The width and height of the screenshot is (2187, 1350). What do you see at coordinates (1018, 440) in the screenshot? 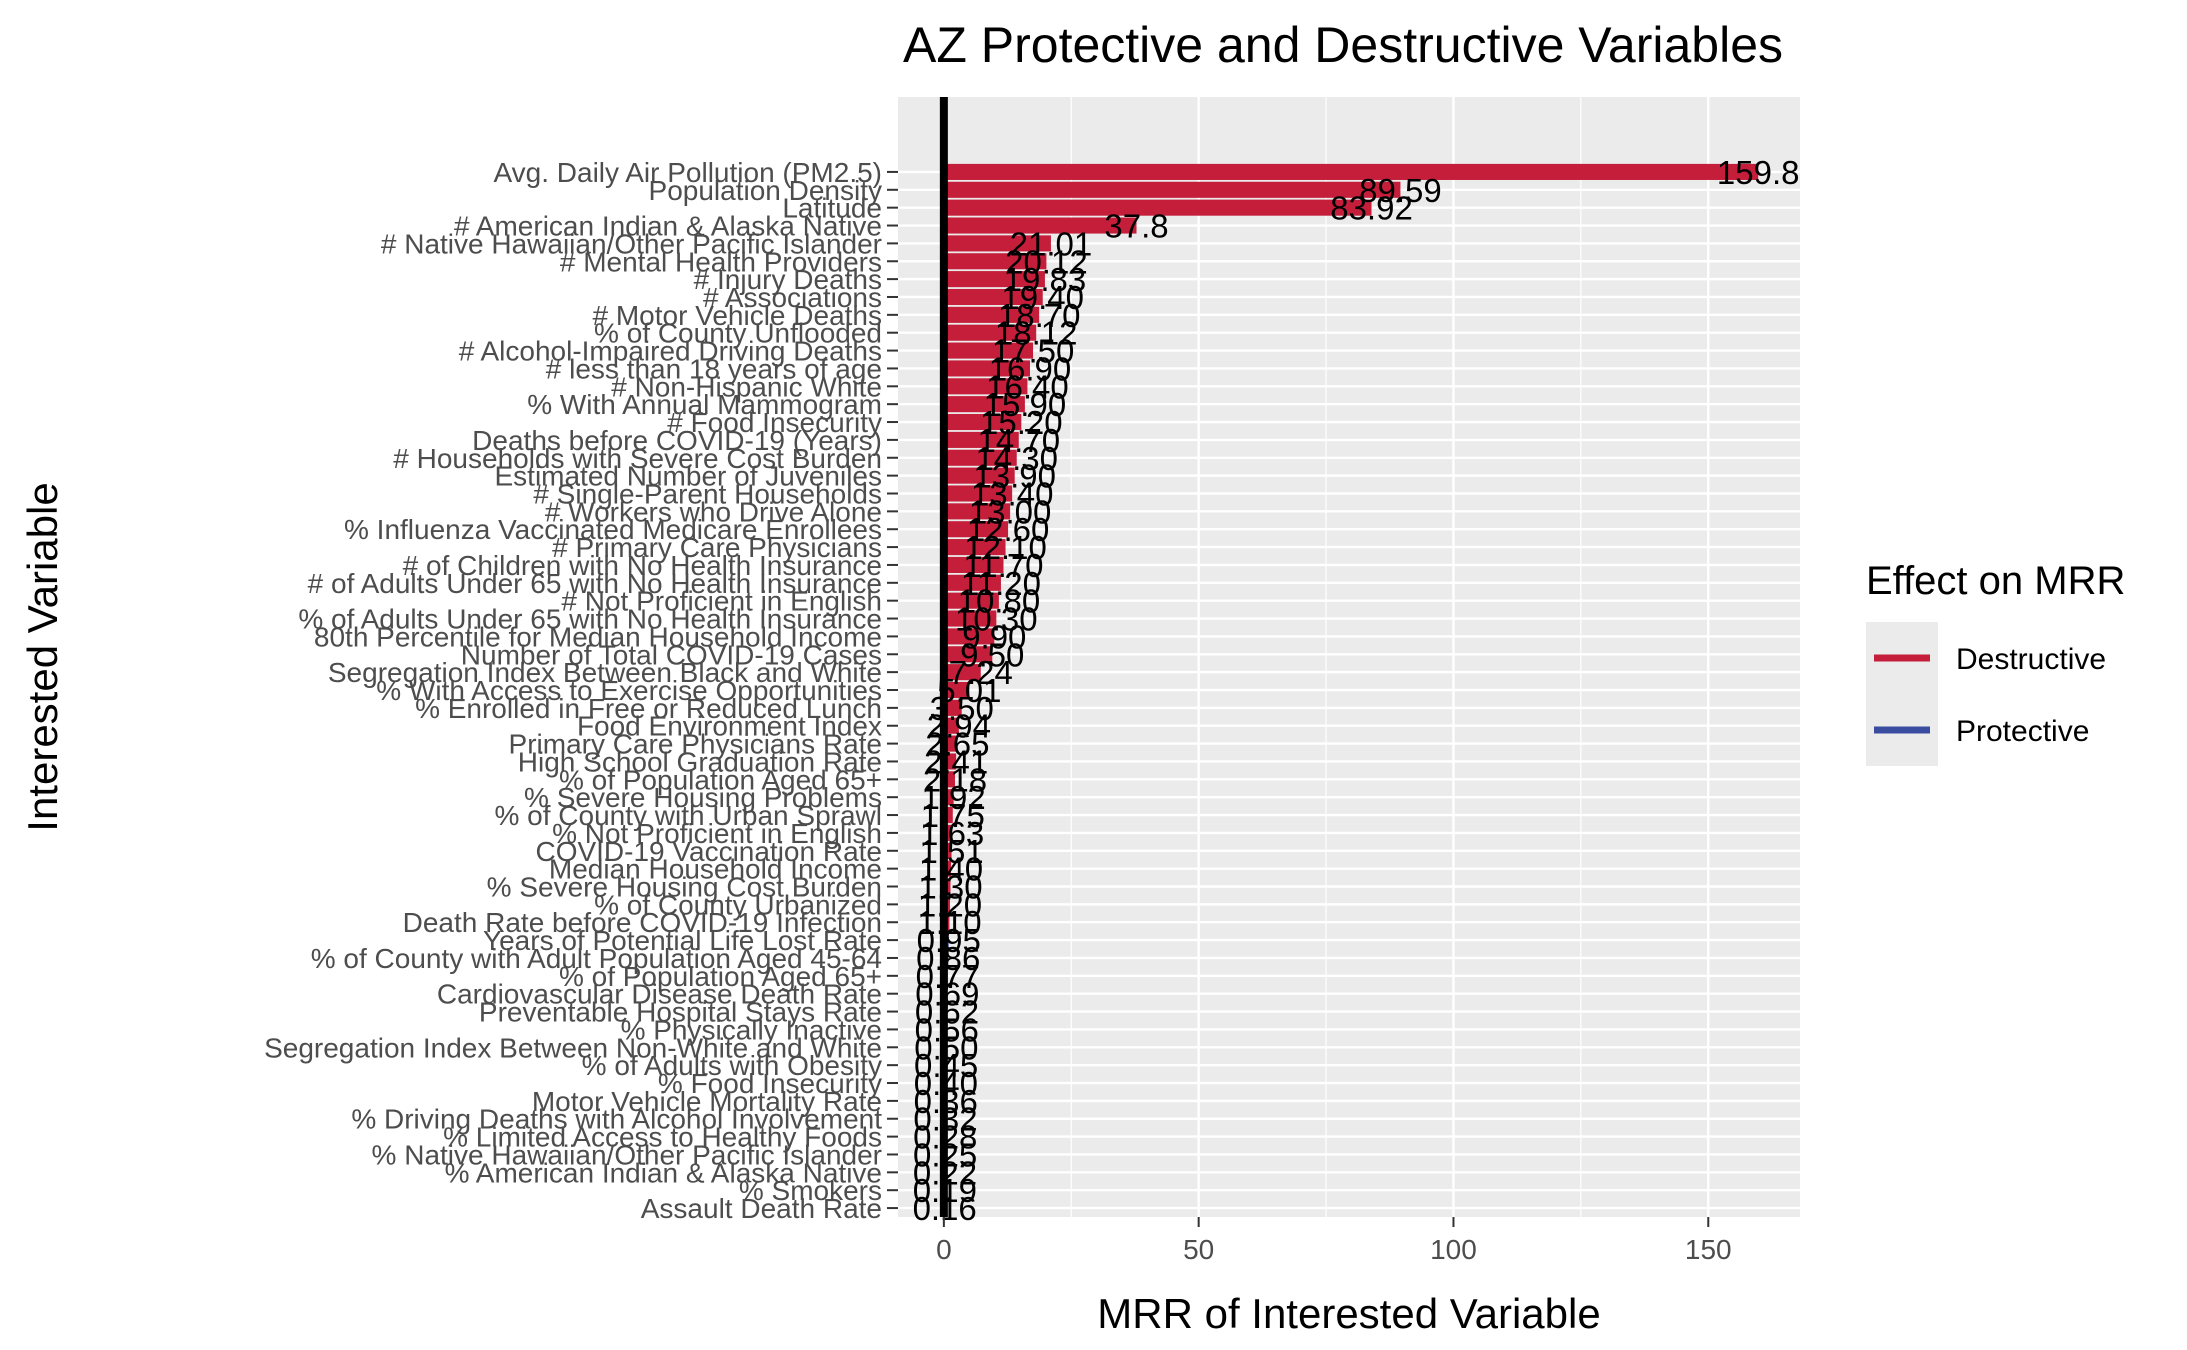
I see `data-label: 14.70` at bounding box center [1018, 440].